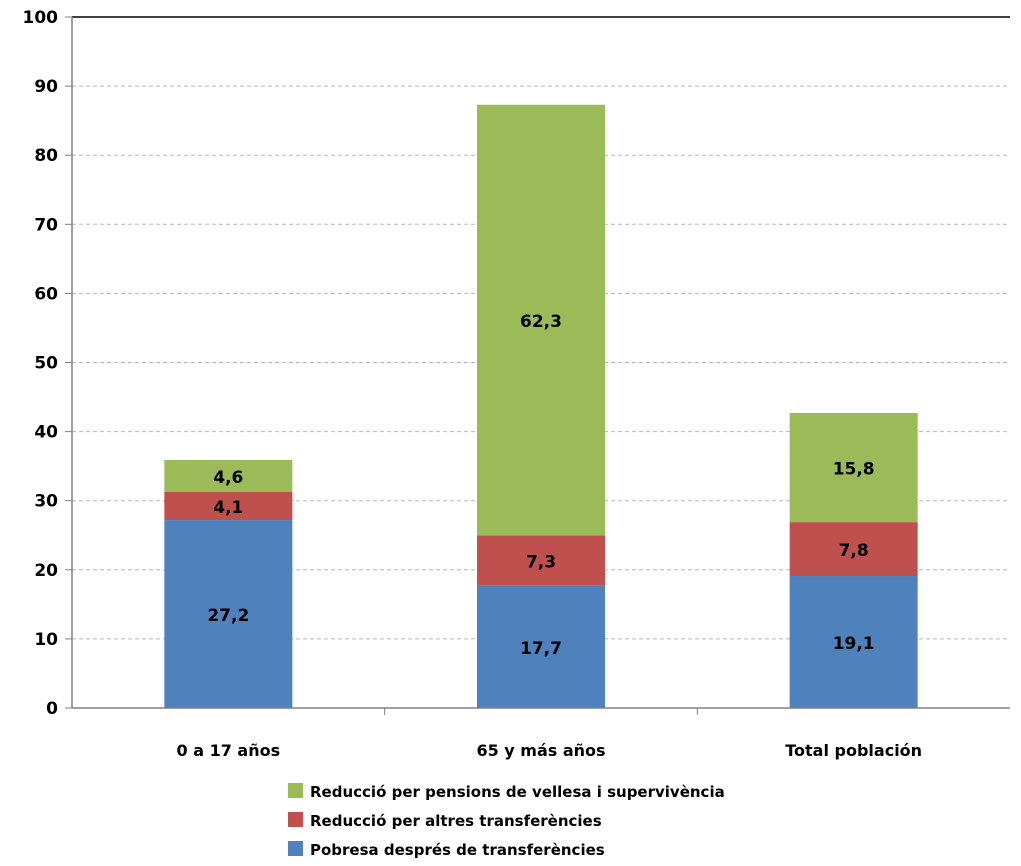 This screenshot has height=866, width=1021. I want to click on x-category-labels: 0 a 17 años 65 y más años Total población, so click(550, 750).